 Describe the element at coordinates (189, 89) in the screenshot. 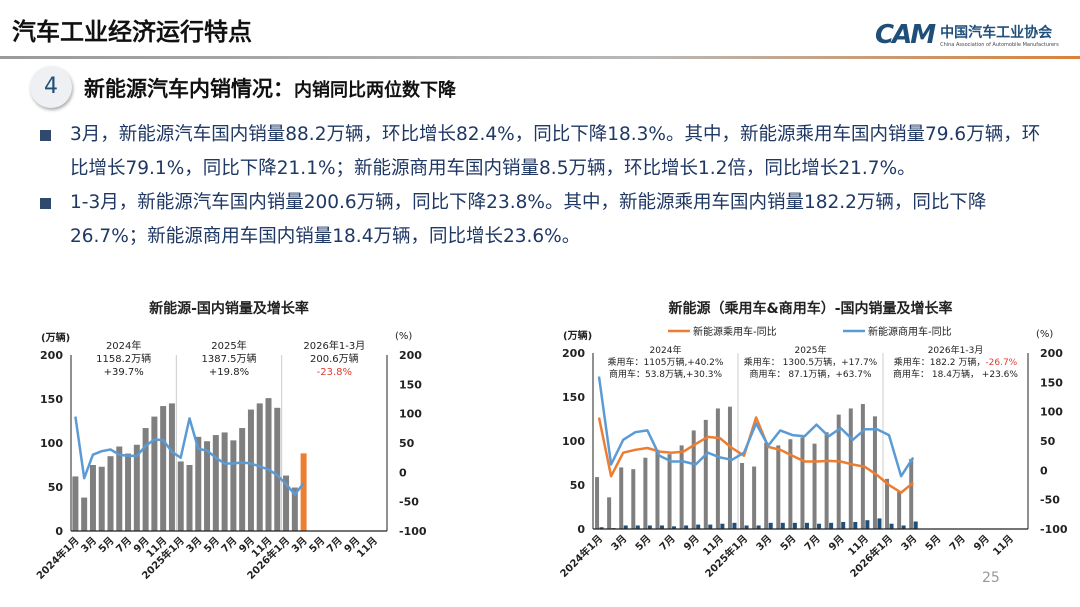

I see `section-heading-main: 新能源汽车内销情况：` at that location.